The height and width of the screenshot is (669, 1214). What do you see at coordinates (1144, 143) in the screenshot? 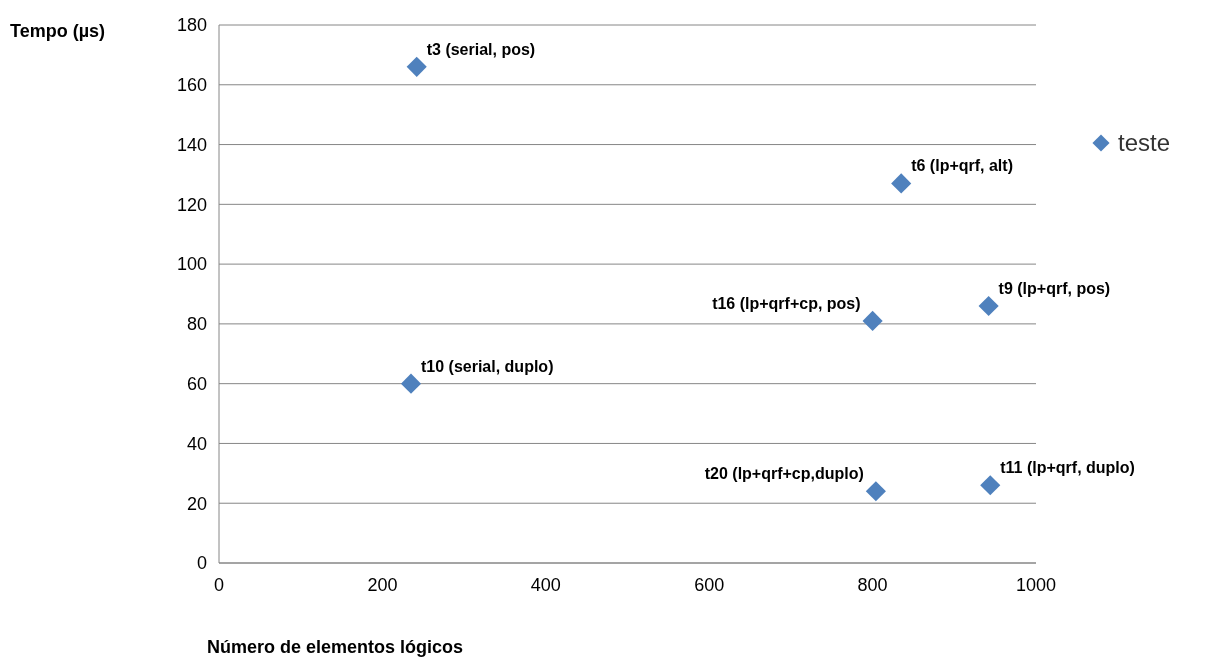
I see `legend-label: teste` at bounding box center [1144, 143].